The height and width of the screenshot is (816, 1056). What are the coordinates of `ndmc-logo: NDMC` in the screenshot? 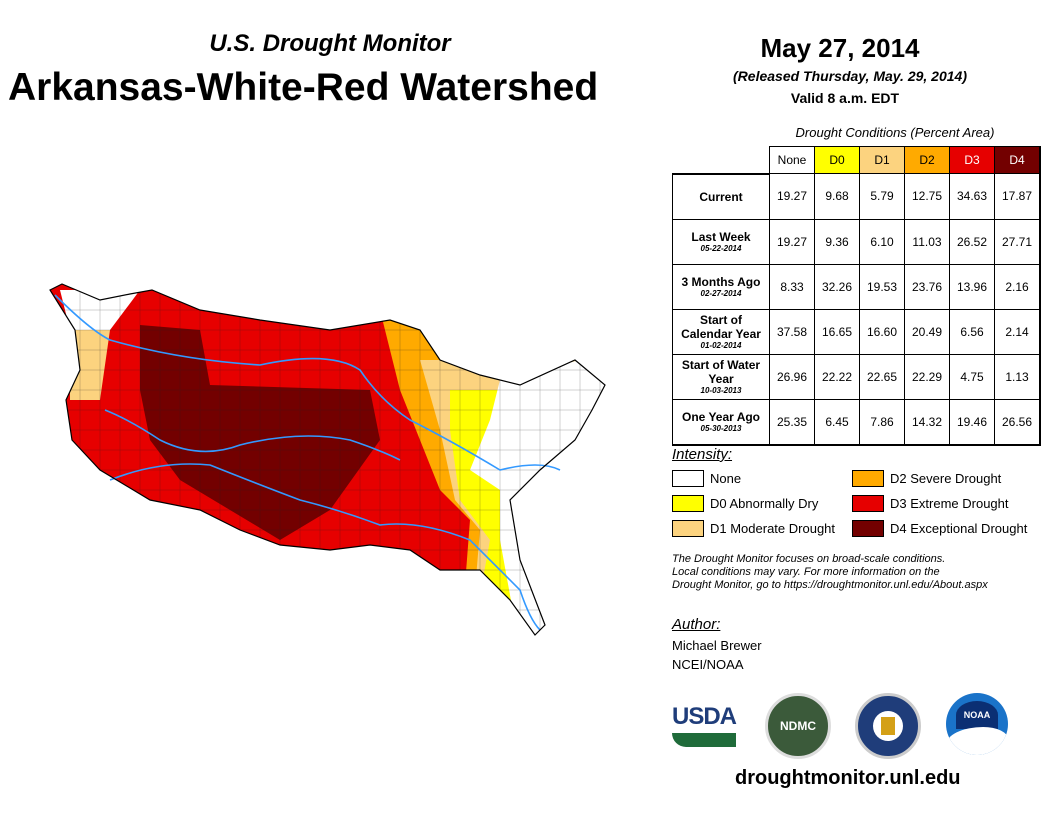 It's located at (798, 726).